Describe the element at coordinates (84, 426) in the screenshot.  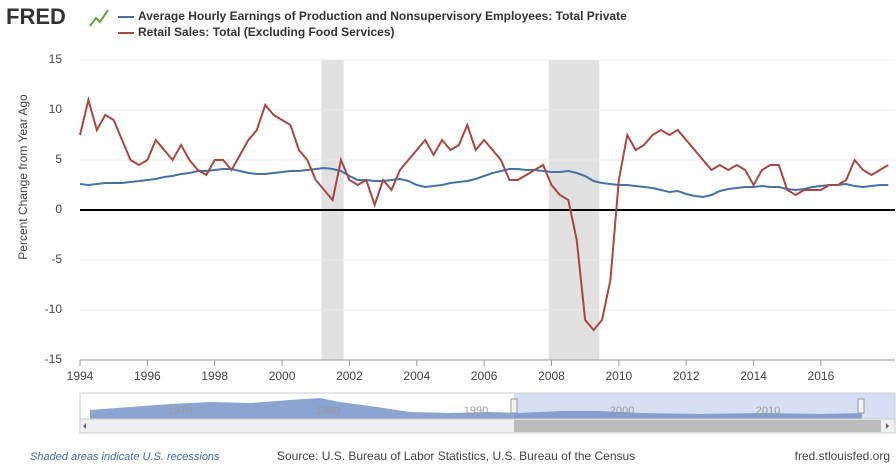
I see `scroll-left` at that location.